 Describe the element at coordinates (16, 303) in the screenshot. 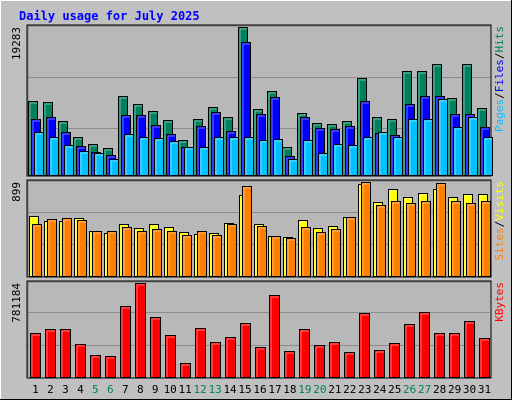

I see `ymax-label-kbytes: 781184` at that location.